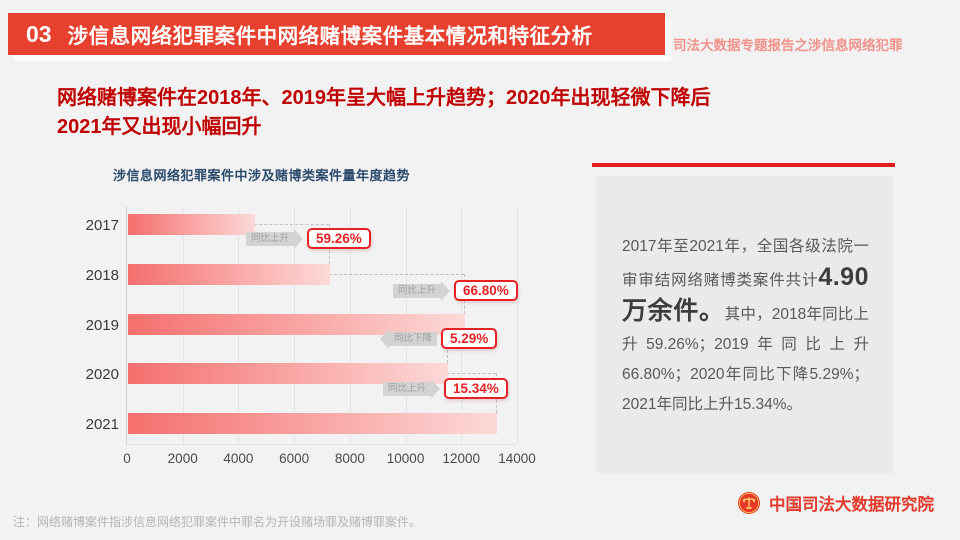  Describe the element at coordinates (517, 458) in the screenshot. I see `x-tick-label: 14000` at that location.